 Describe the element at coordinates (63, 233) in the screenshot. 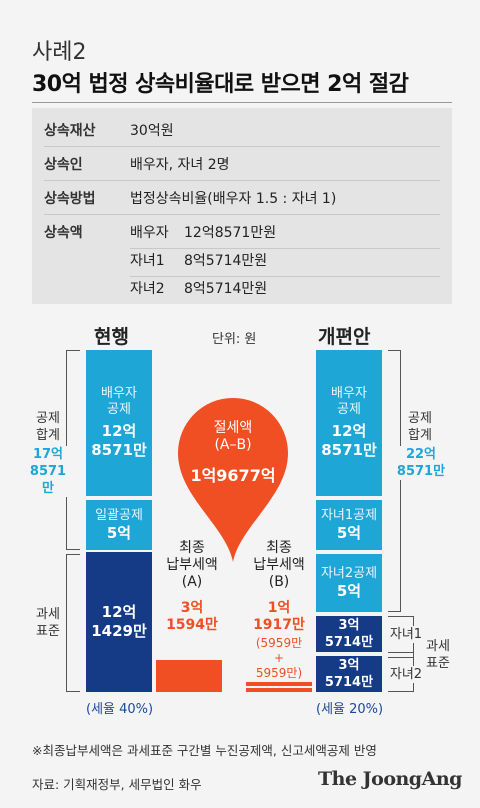

I see `info-key-inheritance: 상속액` at that location.